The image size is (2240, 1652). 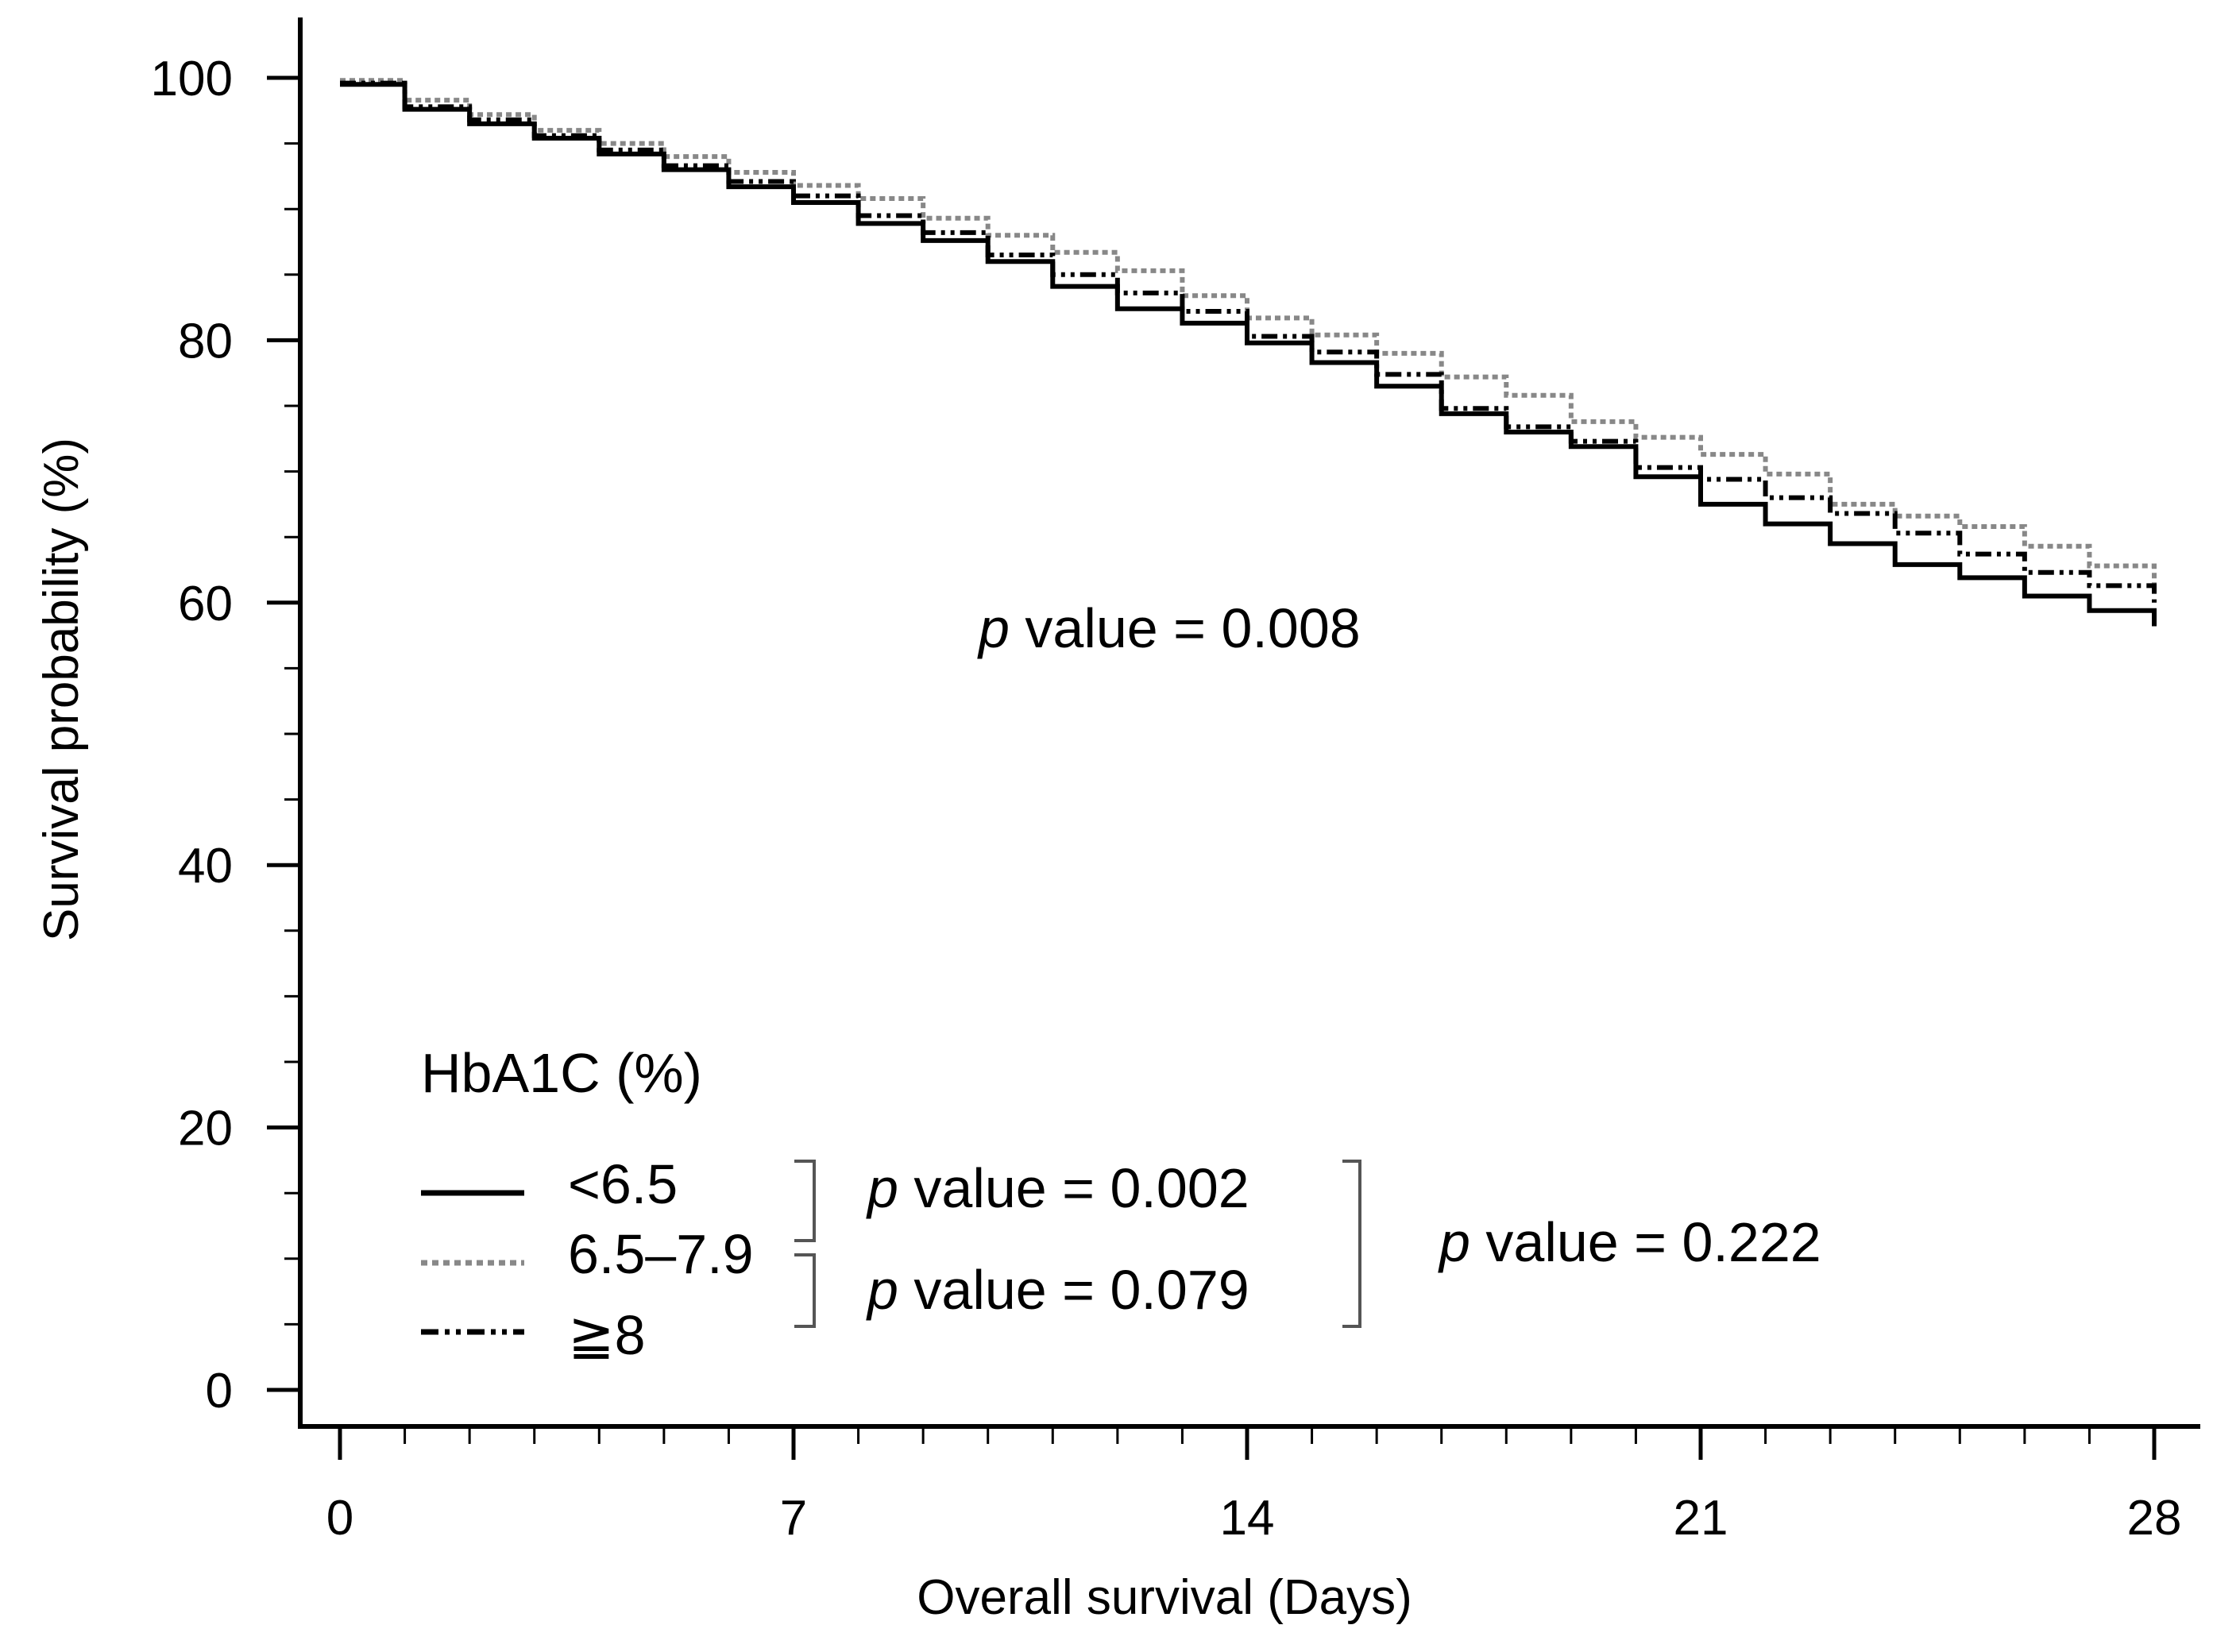 What do you see at coordinates (793, 1518) in the screenshot?
I see `x-tick-label: 7` at bounding box center [793, 1518].